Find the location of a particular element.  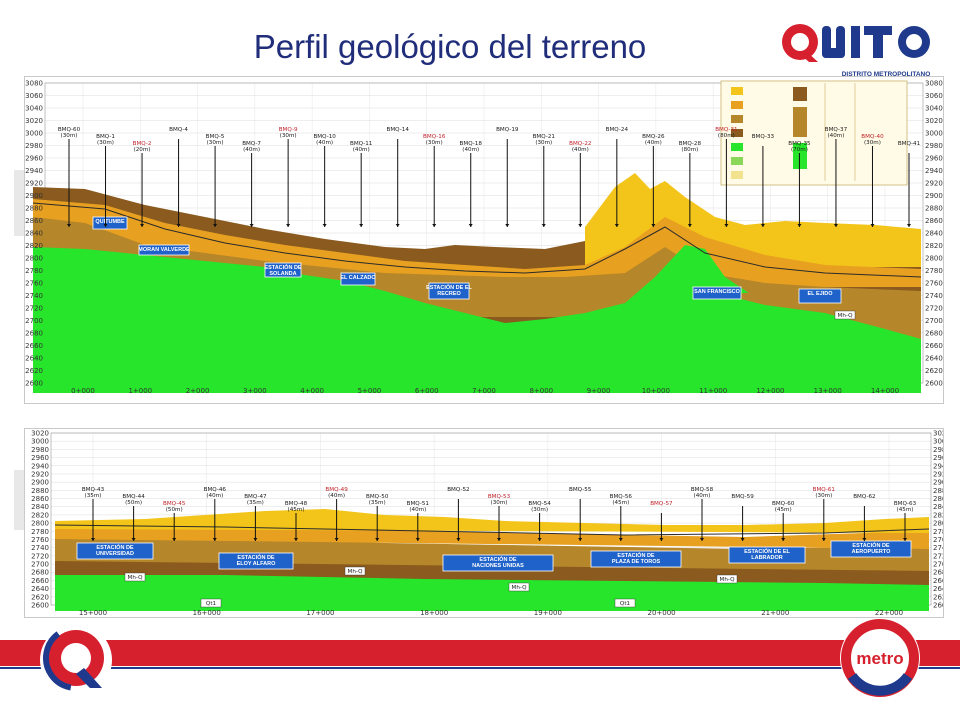

y-tick-label-right: 2880 is located at coordinates (934, 209).